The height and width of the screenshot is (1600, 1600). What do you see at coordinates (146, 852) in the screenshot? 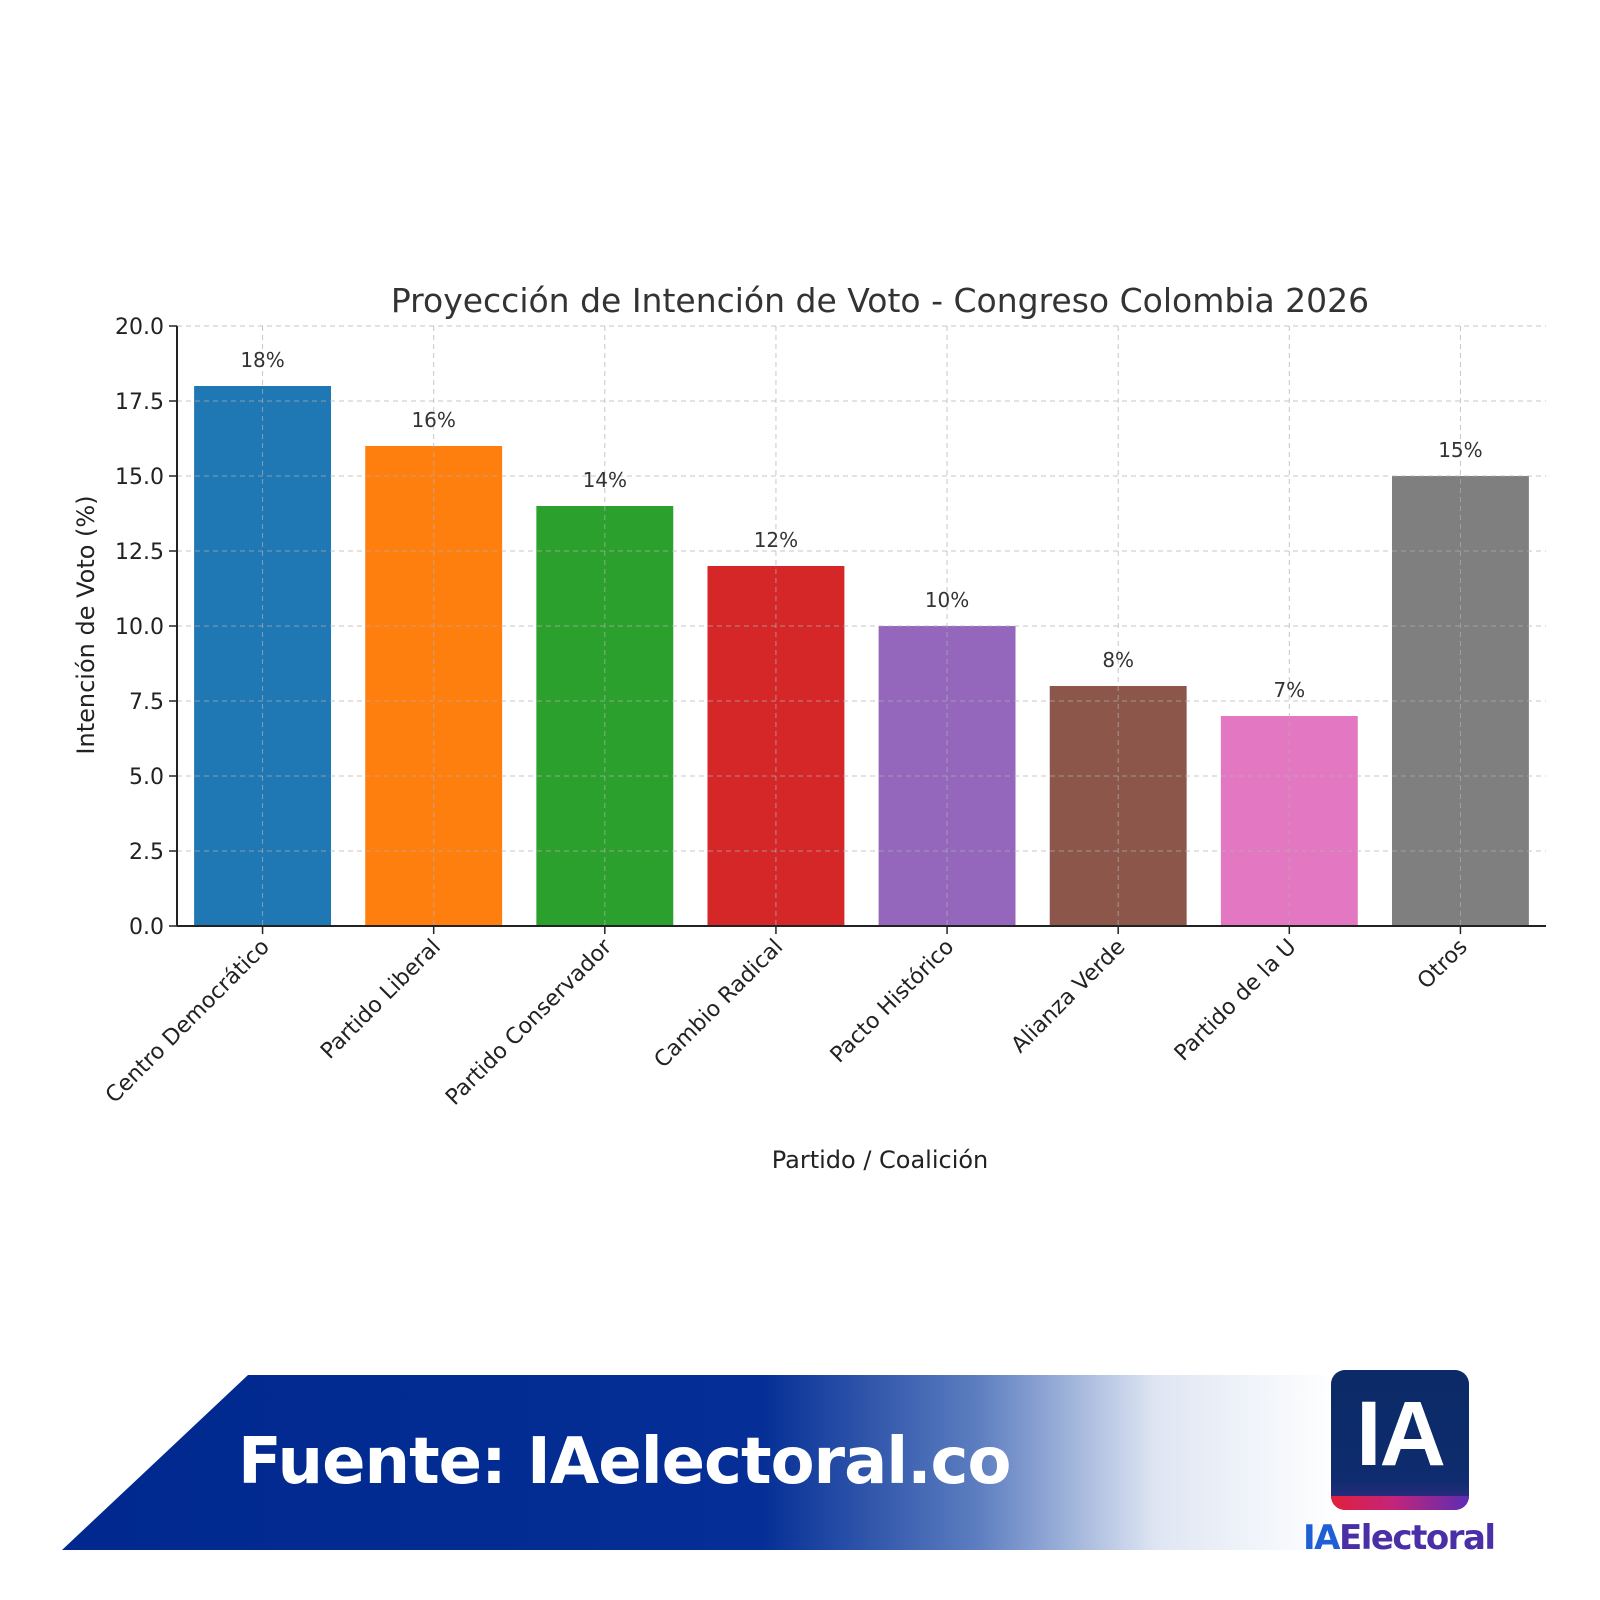
I see `y-tick-label: 2.5` at bounding box center [146, 852].